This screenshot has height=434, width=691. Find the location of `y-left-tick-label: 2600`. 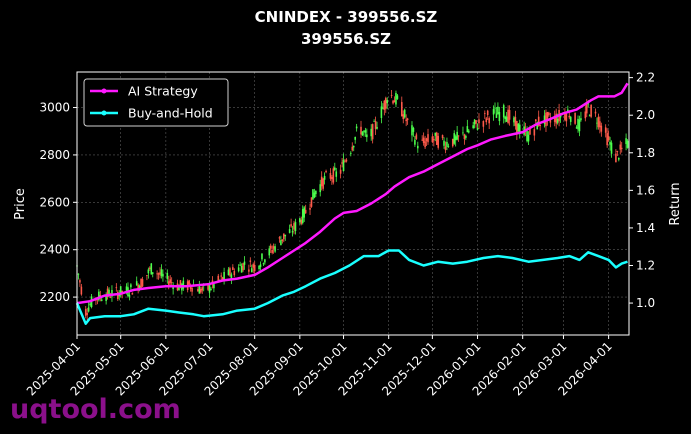

y-left-tick-label: 2600 is located at coordinates (54, 202).